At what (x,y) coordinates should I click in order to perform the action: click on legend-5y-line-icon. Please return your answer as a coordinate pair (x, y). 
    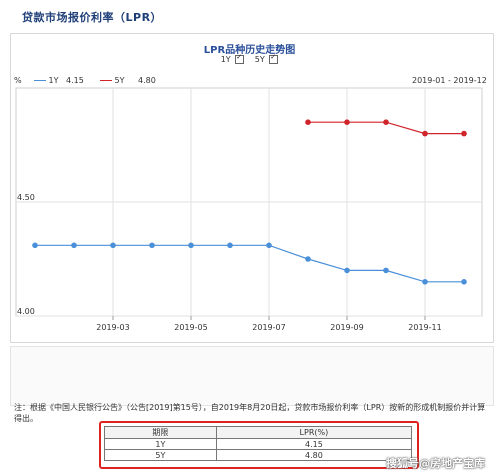
    Looking at the image, I should click on (106, 80).